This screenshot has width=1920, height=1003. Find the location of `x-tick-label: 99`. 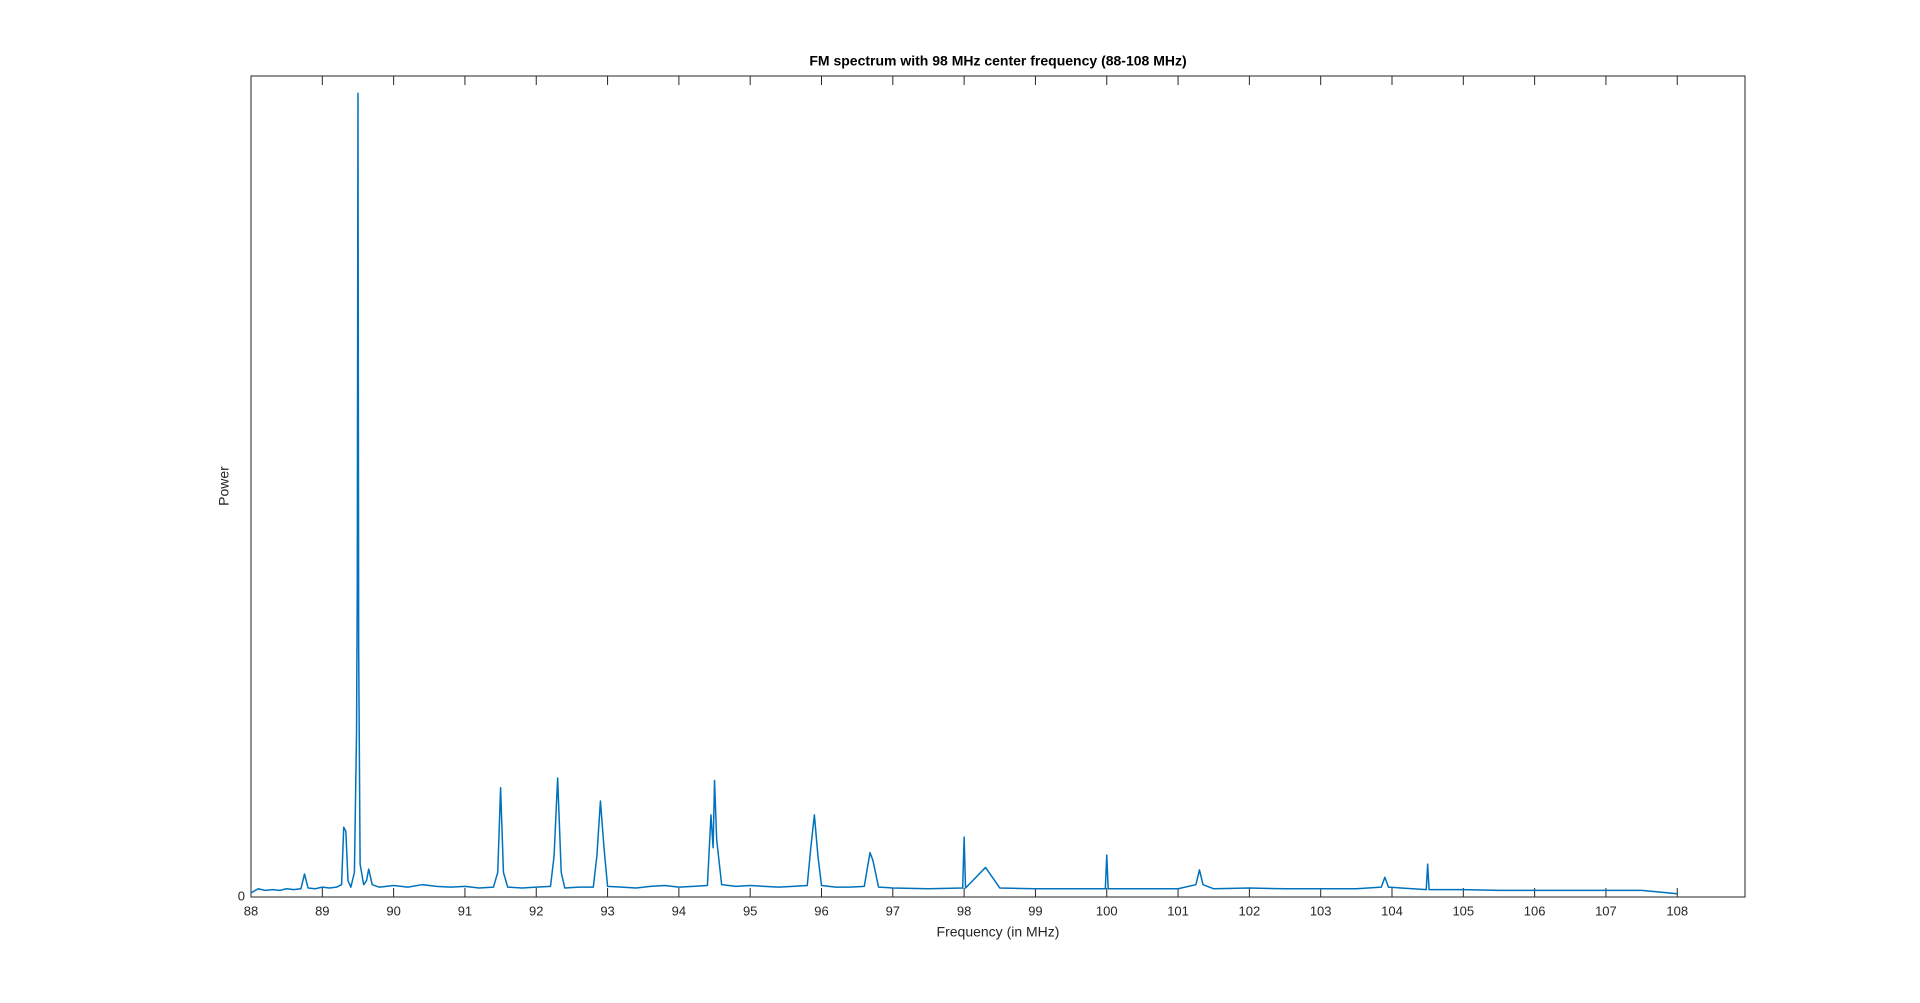

x-tick-label: 99 is located at coordinates (1035, 910).